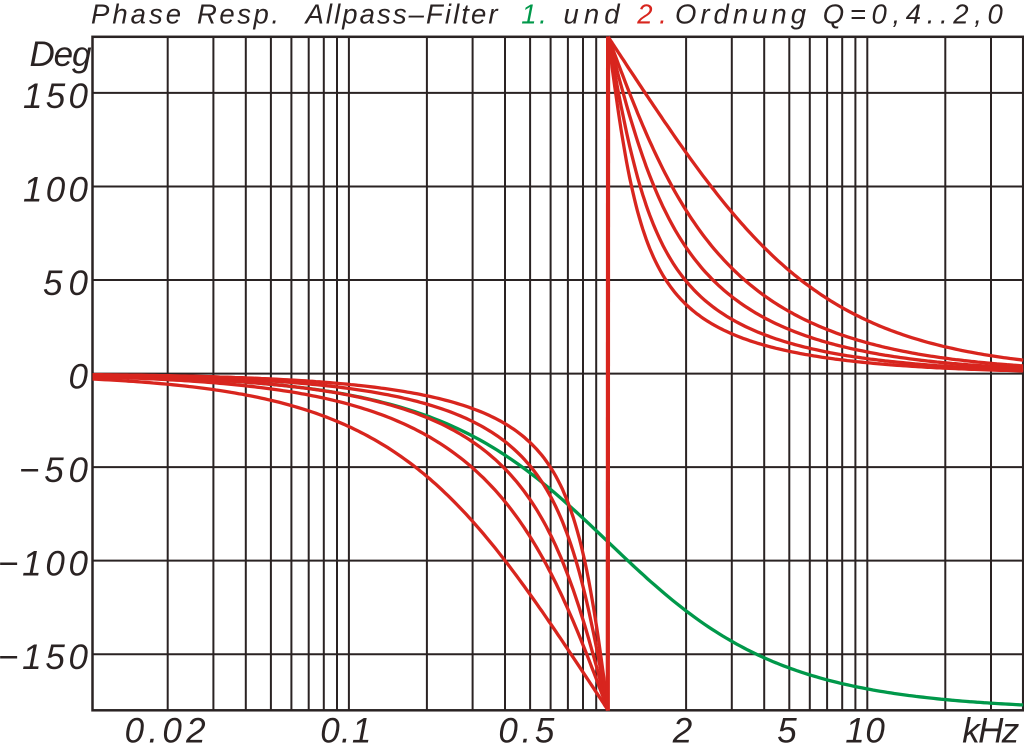  What do you see at coordinates (54, 470) in the screenshot?
I see `svg-text: −50` at bounding box center [54, 470].